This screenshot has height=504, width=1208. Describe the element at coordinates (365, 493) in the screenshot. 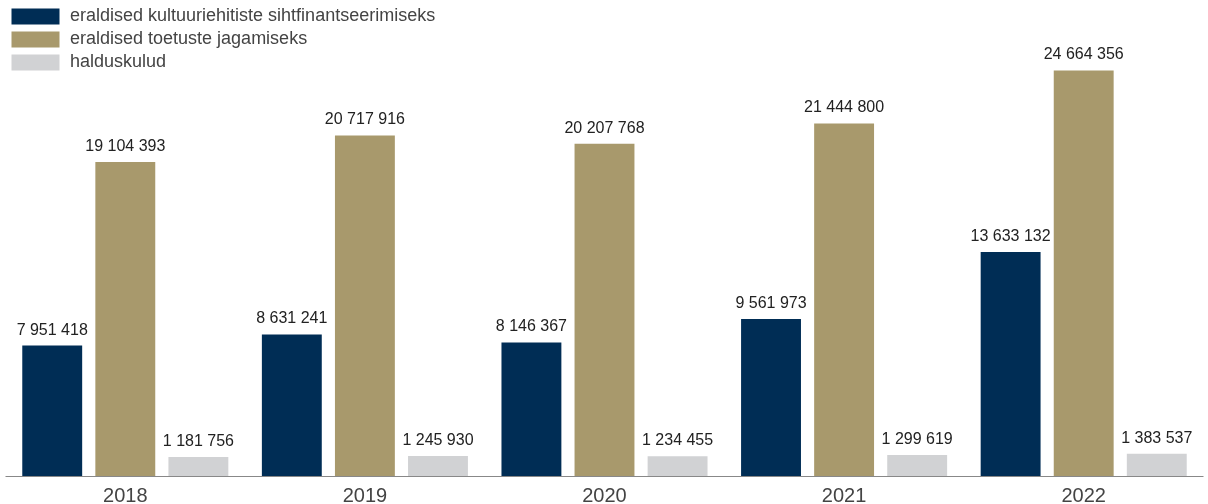

I see `x-tick-label: 2019` at that location.